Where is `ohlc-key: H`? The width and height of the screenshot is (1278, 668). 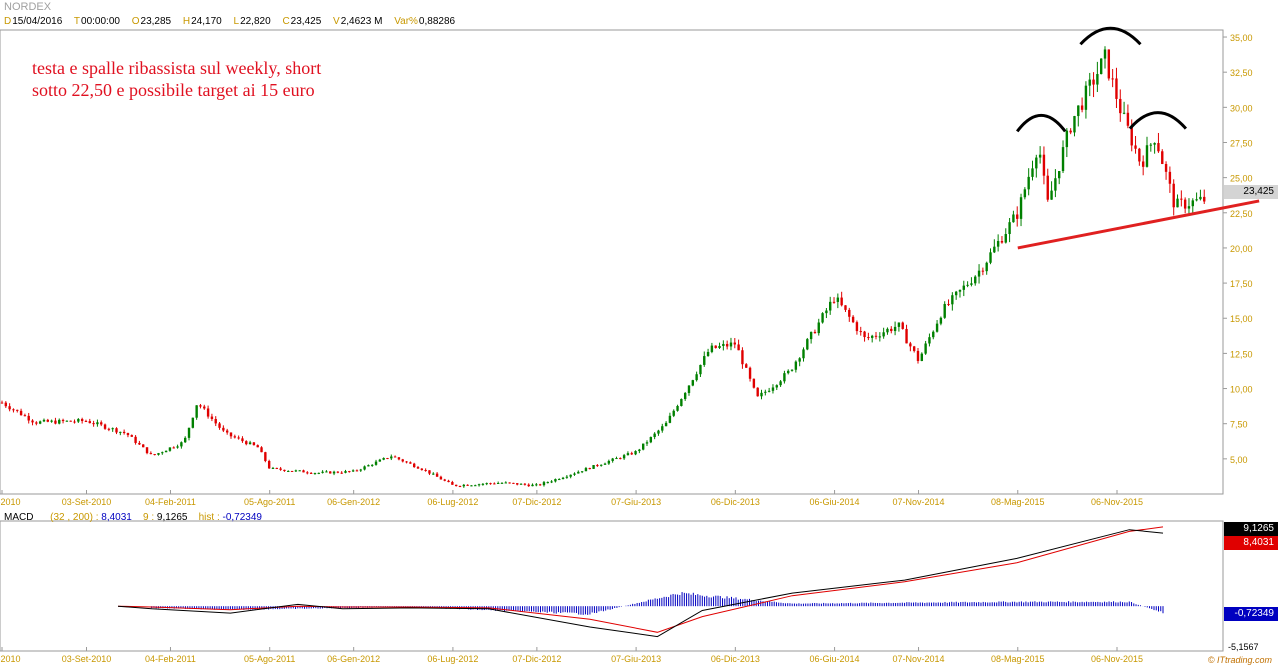 ohlc-key: H is located at coordinates (186, 21).